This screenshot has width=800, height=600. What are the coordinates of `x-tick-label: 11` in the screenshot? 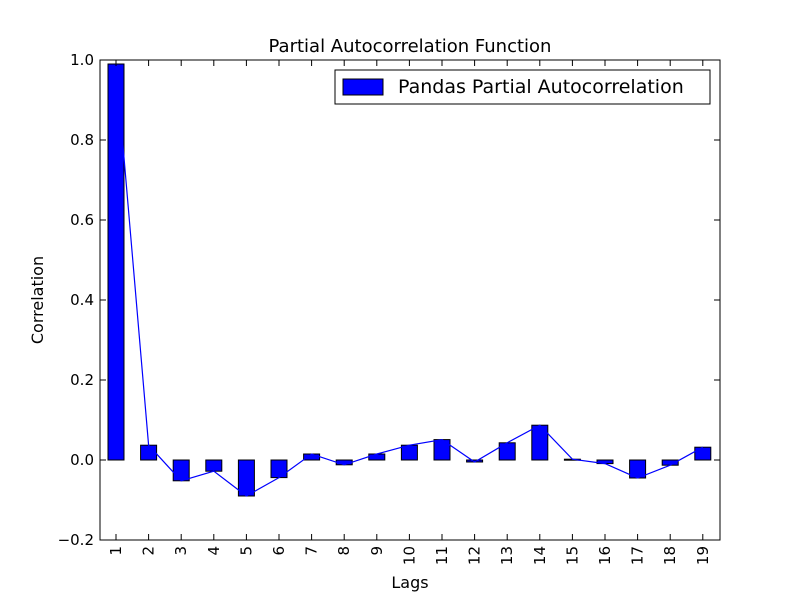 It's located at (442, 555).